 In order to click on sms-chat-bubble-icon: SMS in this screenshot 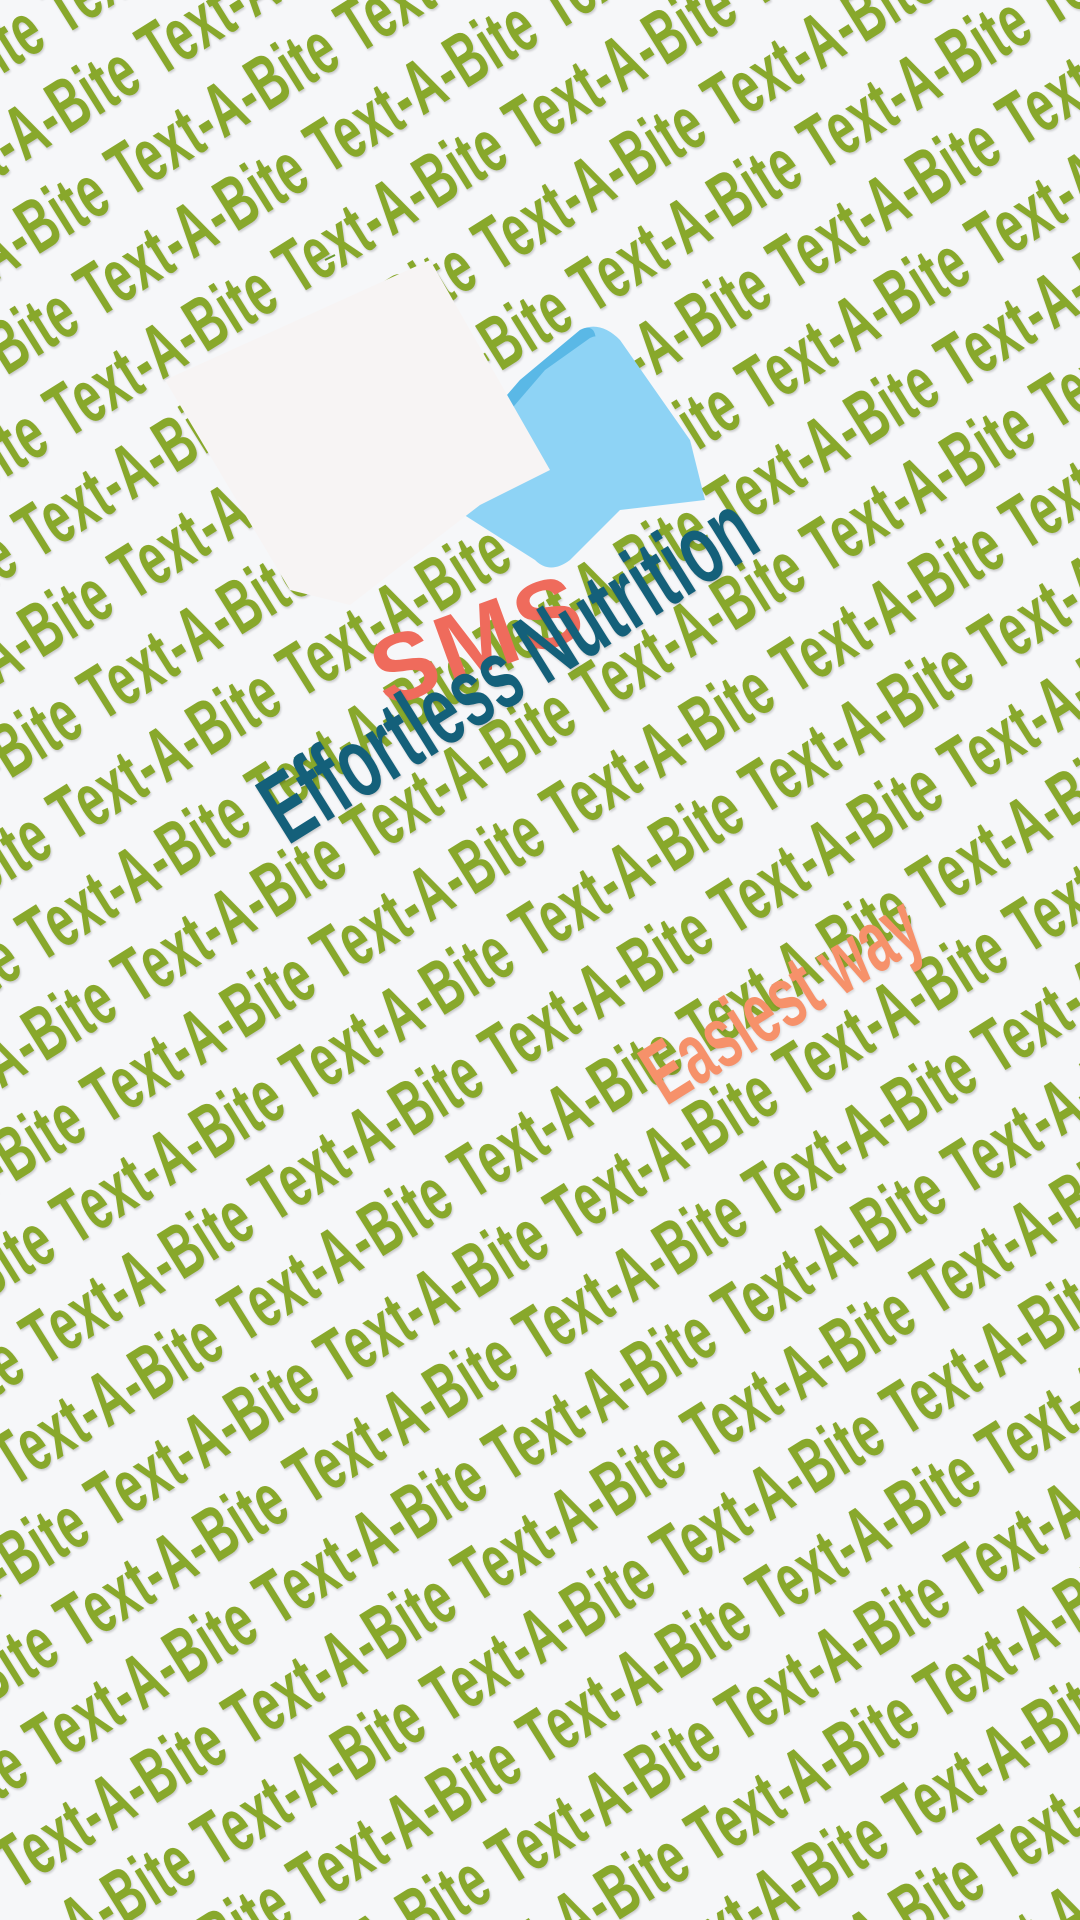, I will do `click(430, 491)`.